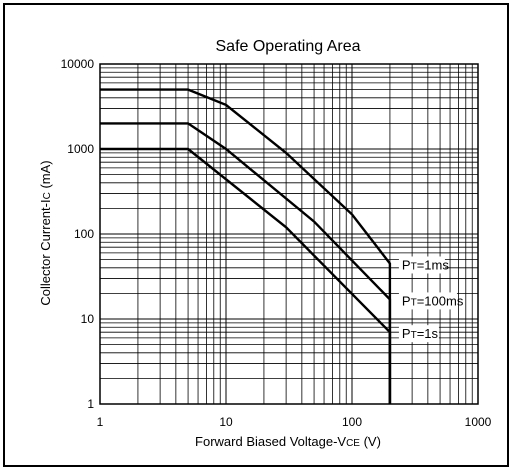 The height and width of the screenshot is (470, 514). I want to click on series-label-3: PT=1s, so click(420, 333).